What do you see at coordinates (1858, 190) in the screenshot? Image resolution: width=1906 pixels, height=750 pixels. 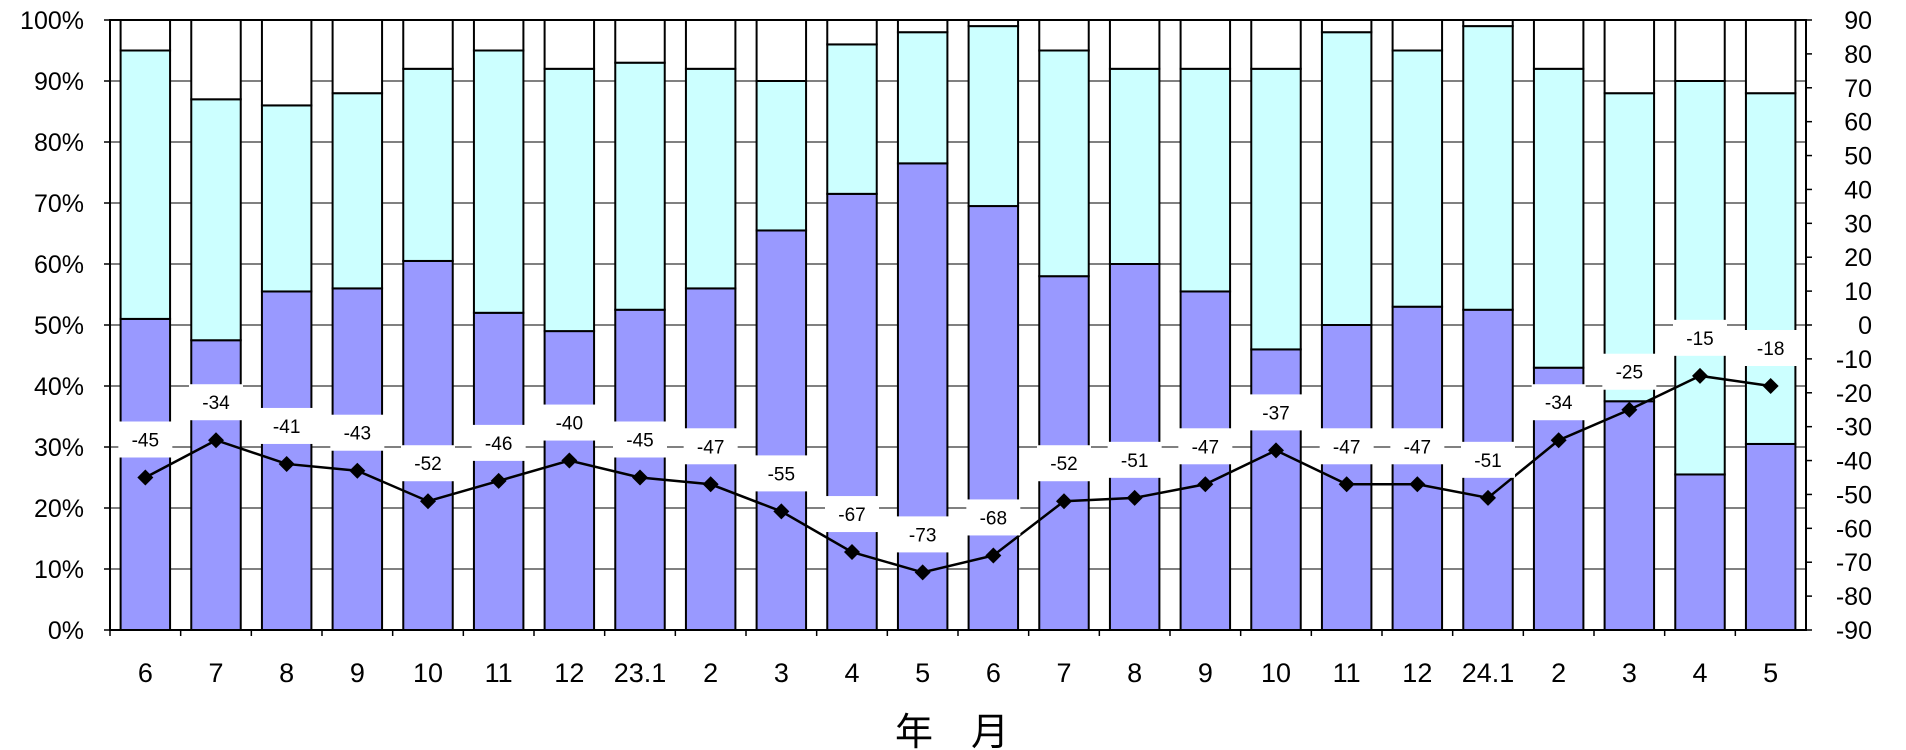 I see `right-axis-tick-label: 40` at bounding box center [1858, 190].